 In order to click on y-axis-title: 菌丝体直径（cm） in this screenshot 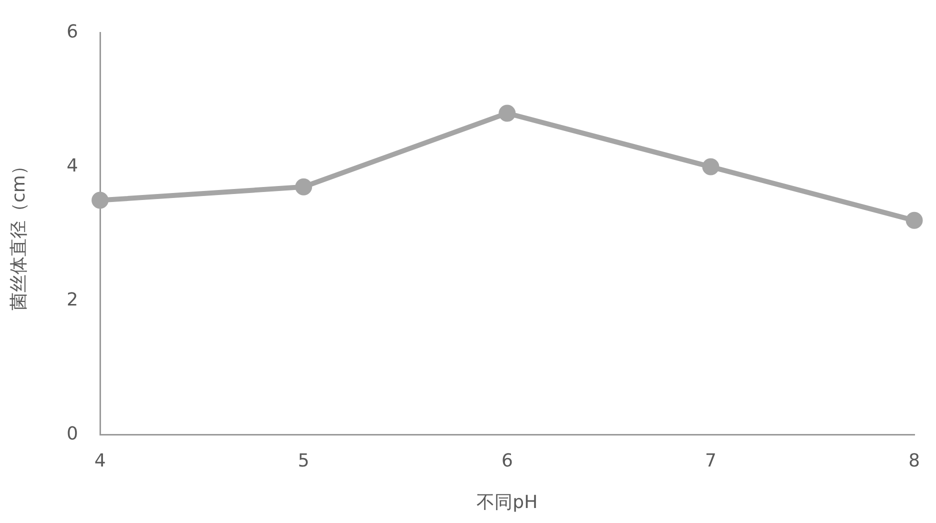, I will do `click(19, 234)`.